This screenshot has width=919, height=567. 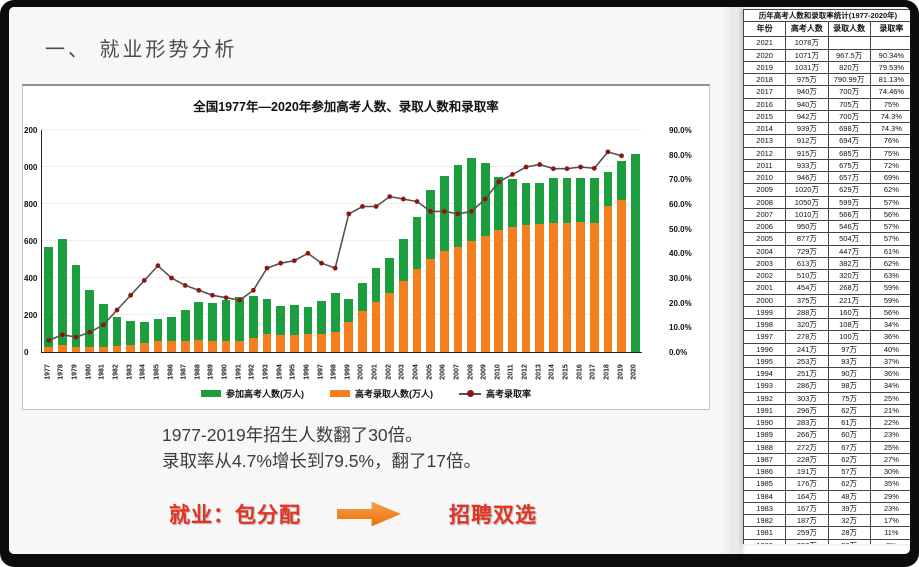 What do you see at coordinates (826, 410) in the screenshot?
I see `table-row: 1991 296万 62万 21%` at bounding box center [826, 410].